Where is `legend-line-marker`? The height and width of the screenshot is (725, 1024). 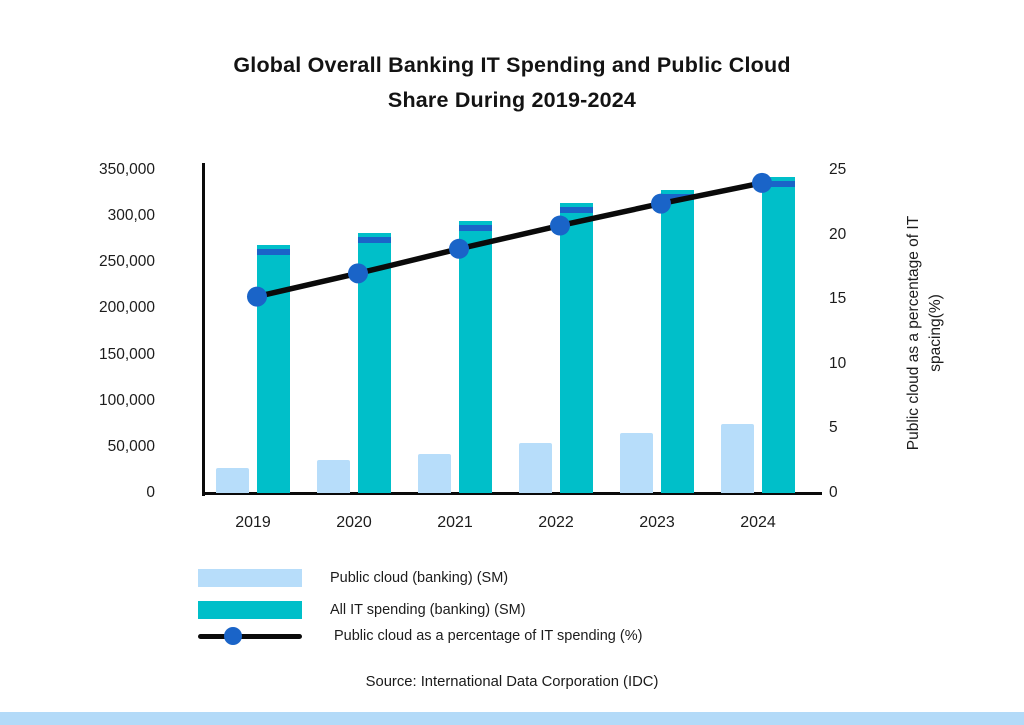
legend-line-marker is located at coordinates (250, 636).